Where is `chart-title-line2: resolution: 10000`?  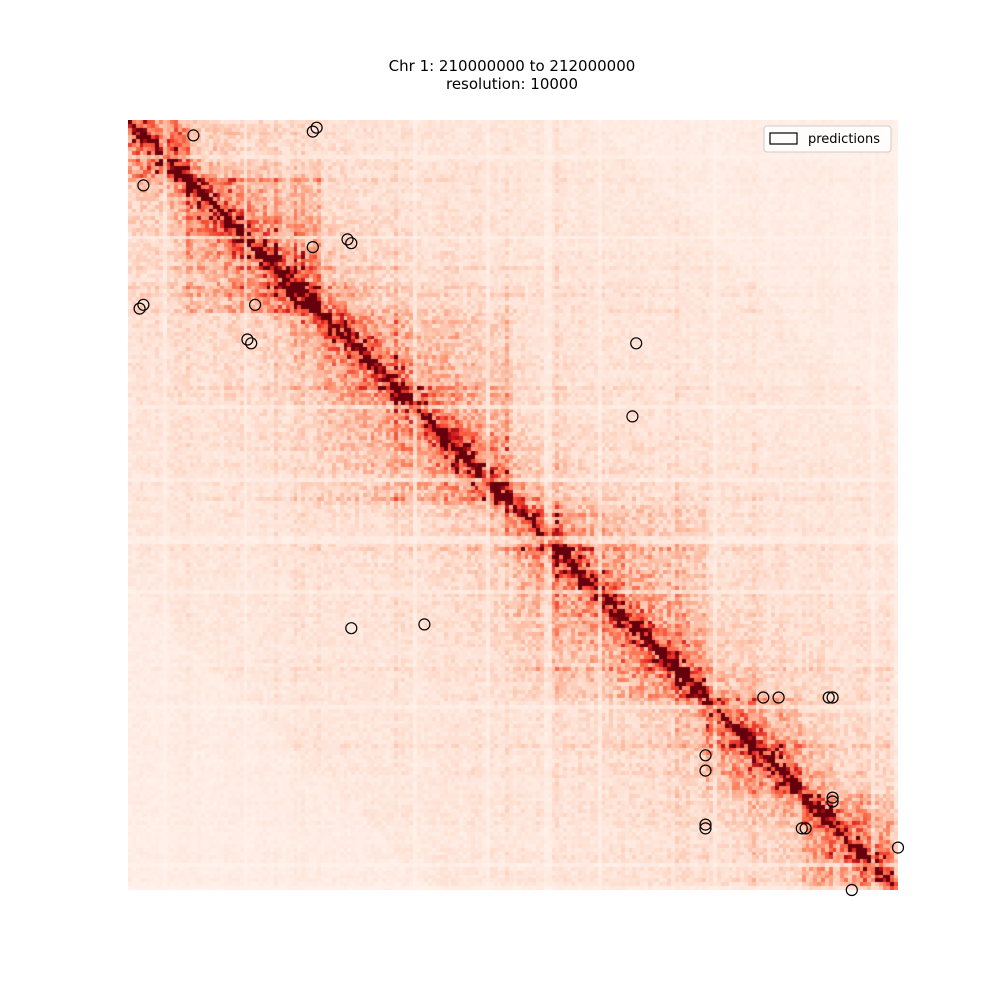
chart-title-line2: resolution: 10000 is located at coordinates (512, 84).